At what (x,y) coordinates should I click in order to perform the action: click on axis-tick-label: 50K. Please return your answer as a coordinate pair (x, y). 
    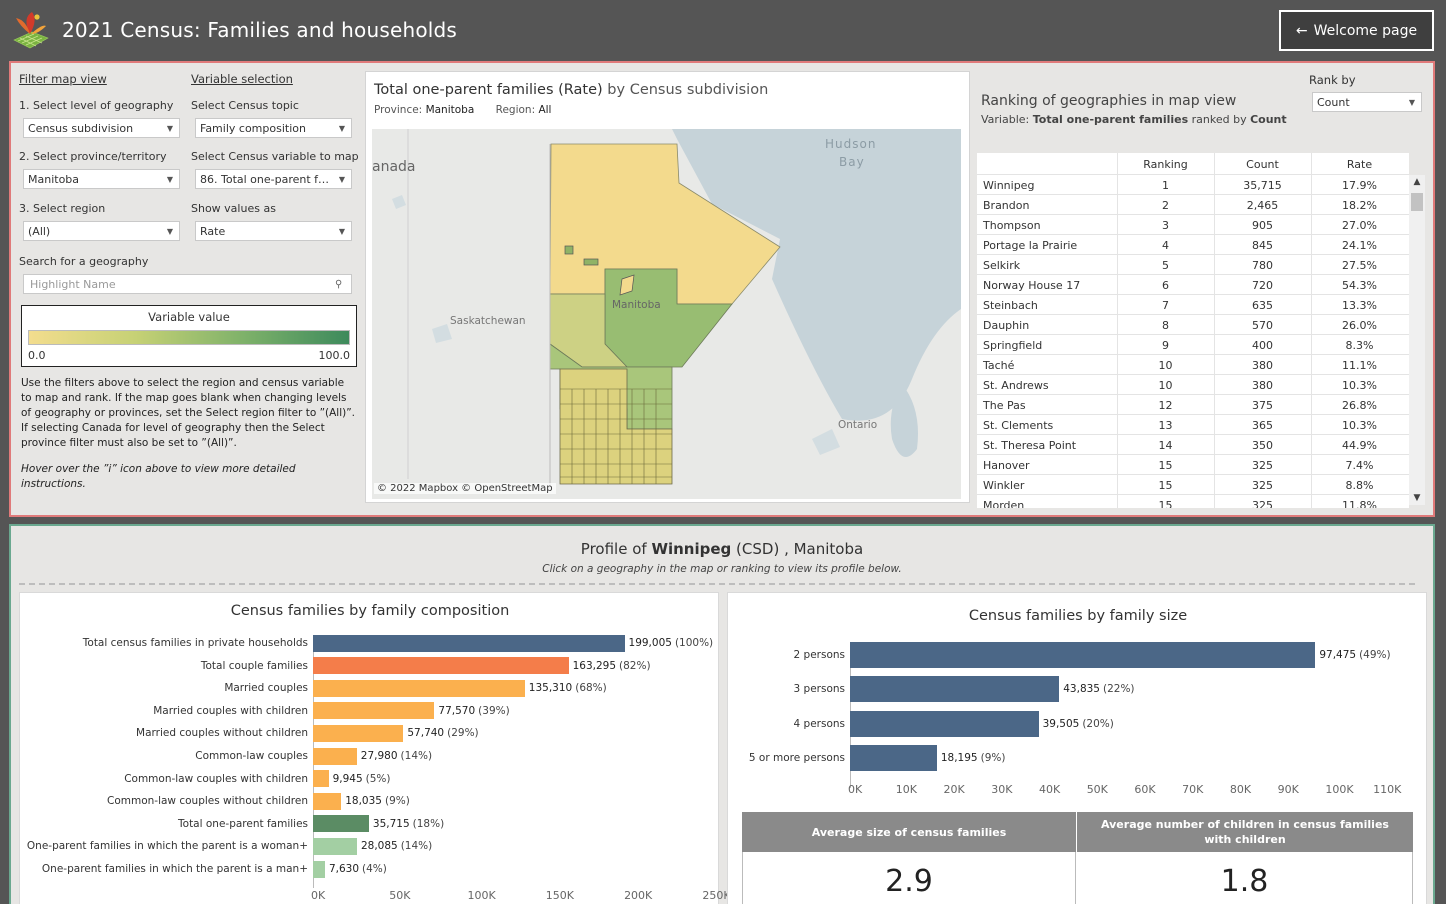
    Looking at the image, I should click on (400, 895).